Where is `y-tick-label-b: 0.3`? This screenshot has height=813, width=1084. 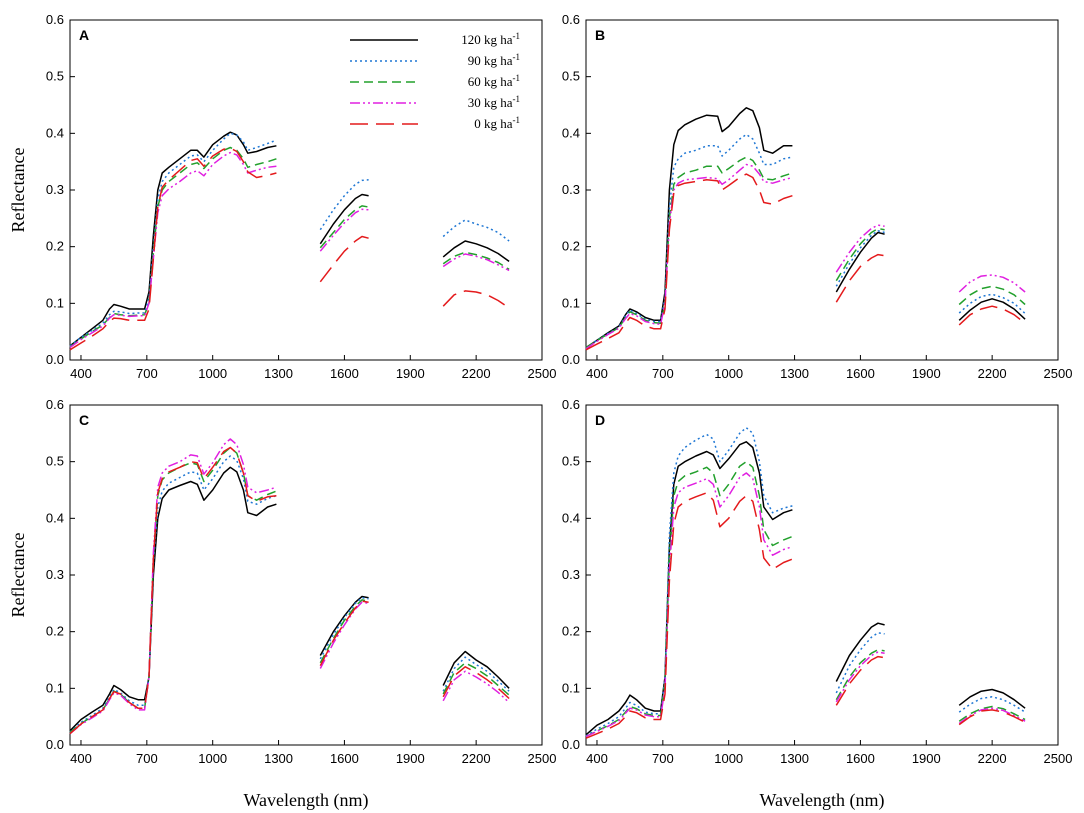 y-tick-label-b: 0.3 is located at coordinates (571, 189).